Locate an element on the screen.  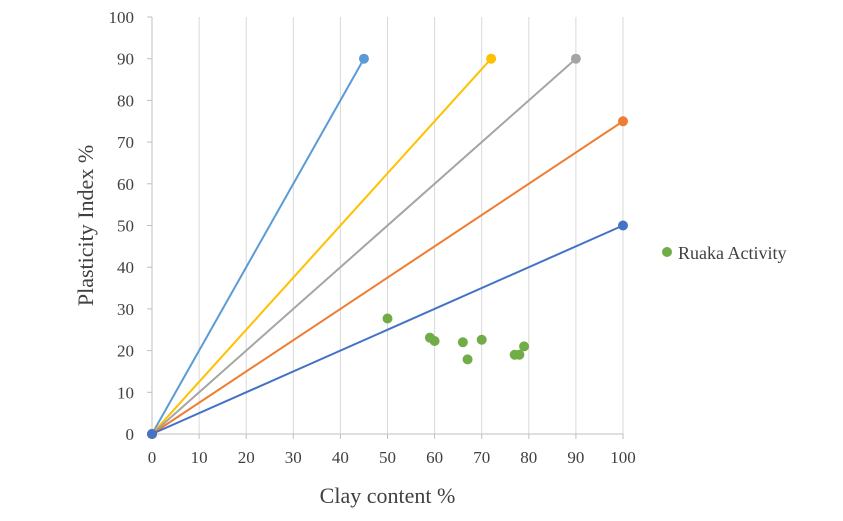
legend-marker-ruaka-activity is located at coordinates (667, 252).